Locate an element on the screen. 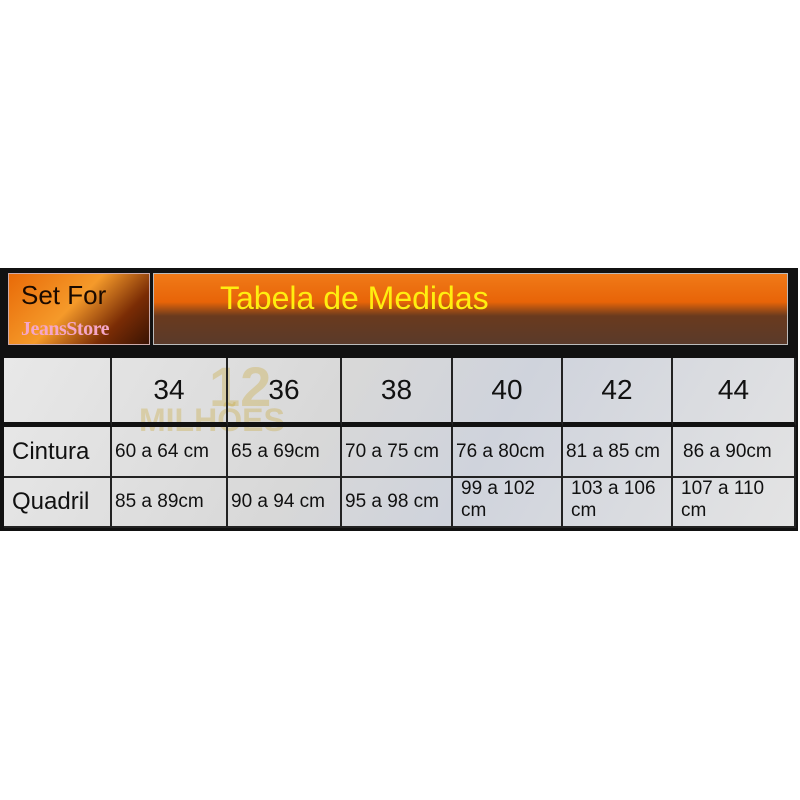 The height and width of the screenshot is (800, 800). cell-text: 95 a 98 cm is located at coordinates (392, 501).